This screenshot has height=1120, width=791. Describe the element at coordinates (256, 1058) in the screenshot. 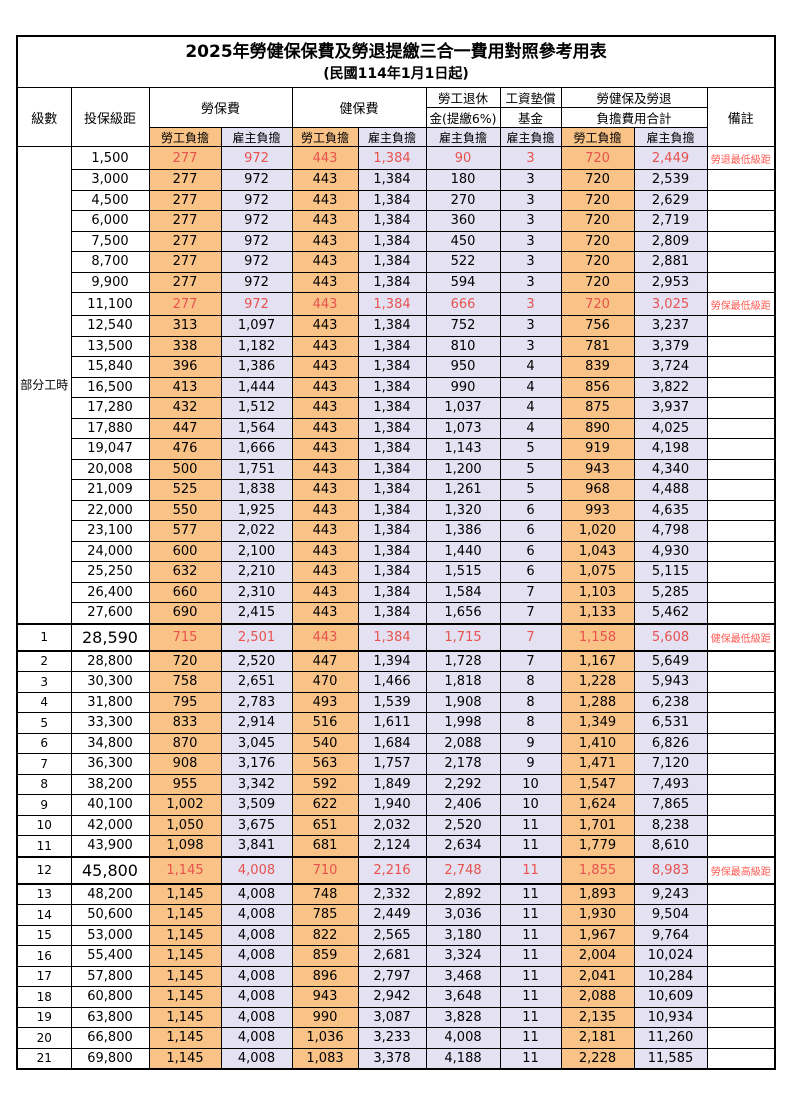

I see `labor-employer-cell: 4,008` at that location.